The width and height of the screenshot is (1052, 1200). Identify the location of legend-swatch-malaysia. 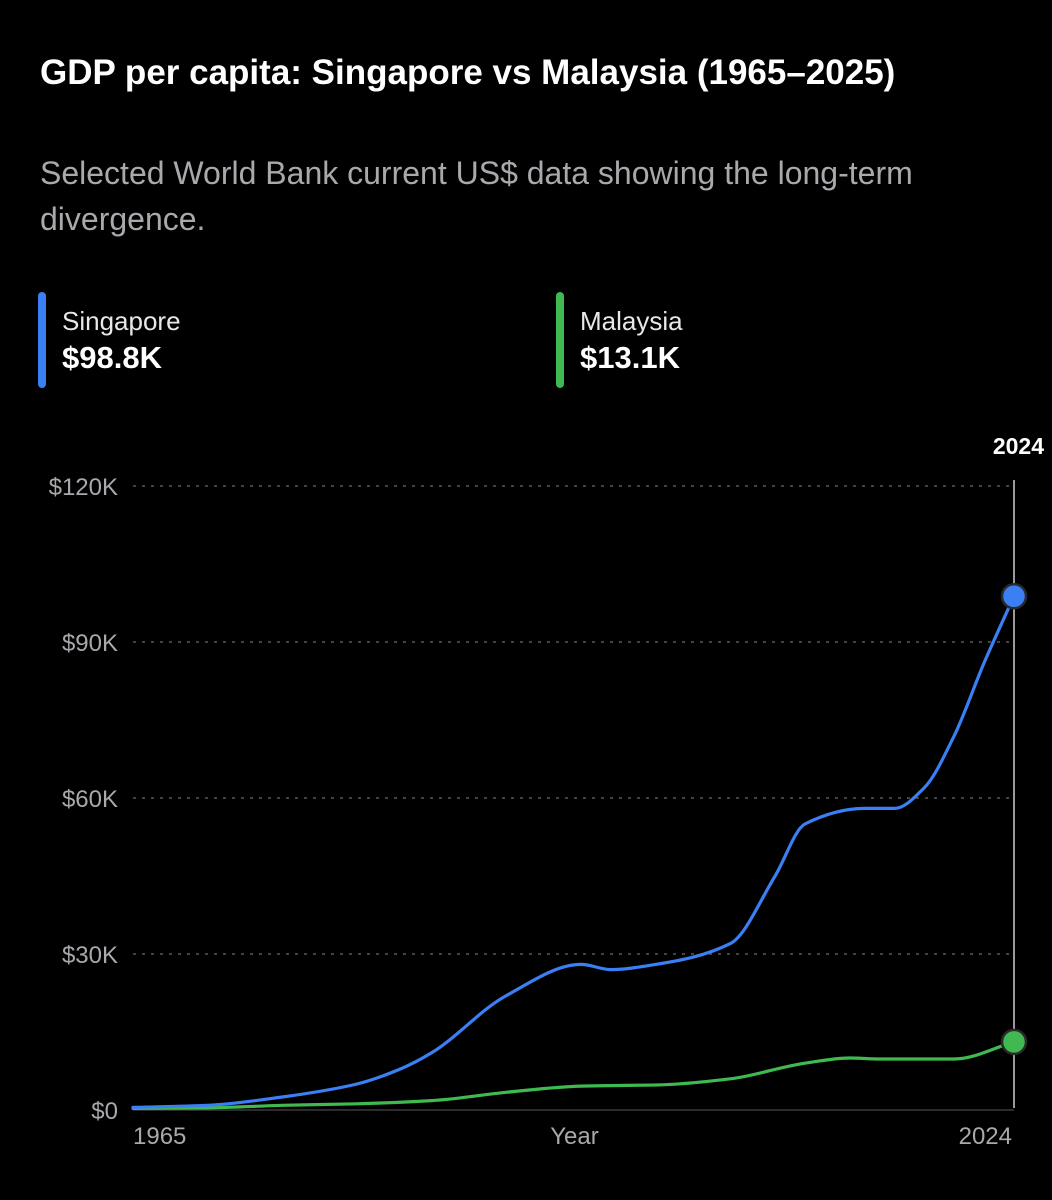
(560, 340).